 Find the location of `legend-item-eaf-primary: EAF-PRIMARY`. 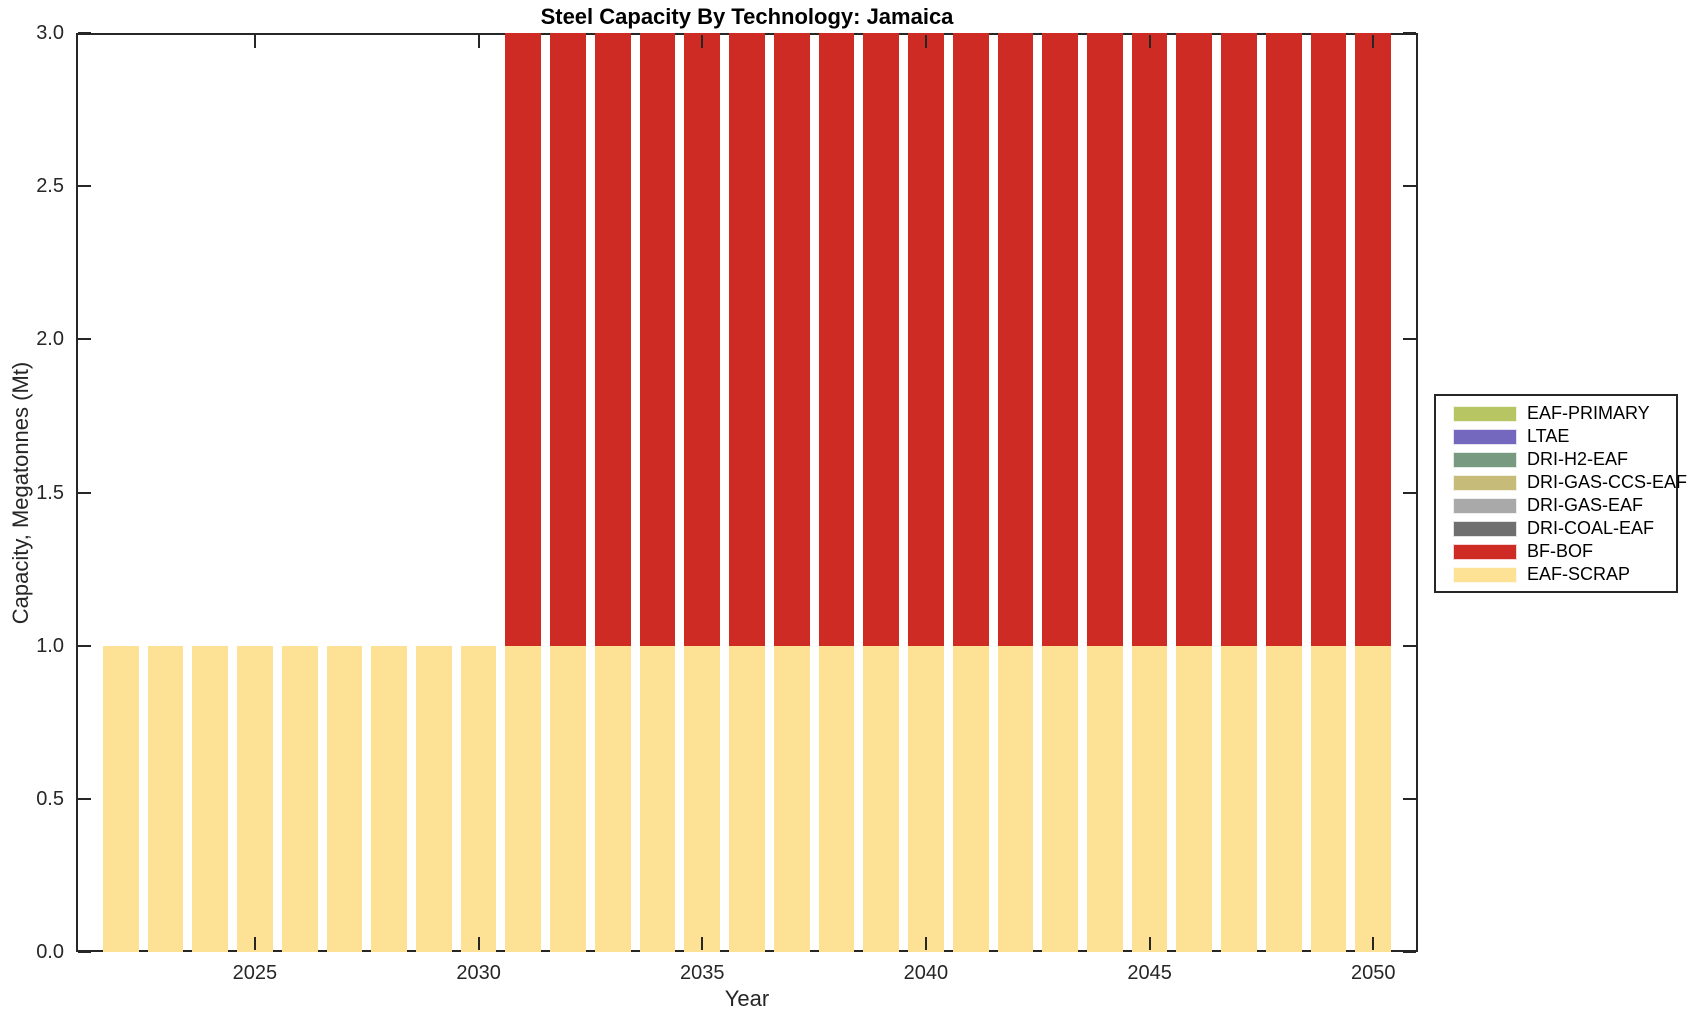

legend-item-eaf-primary: EAF-PRIMARY is located at coordinates (1556, 413).